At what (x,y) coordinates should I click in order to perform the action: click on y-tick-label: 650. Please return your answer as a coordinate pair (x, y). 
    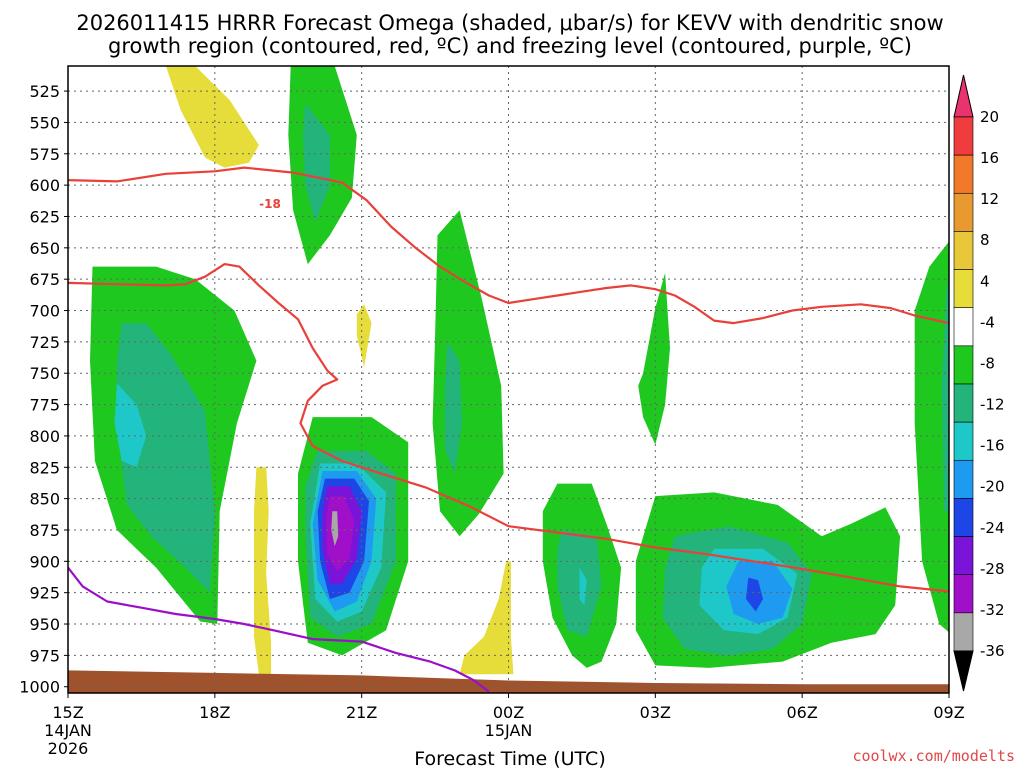
    Looking at the image, I should click on (44, 248).